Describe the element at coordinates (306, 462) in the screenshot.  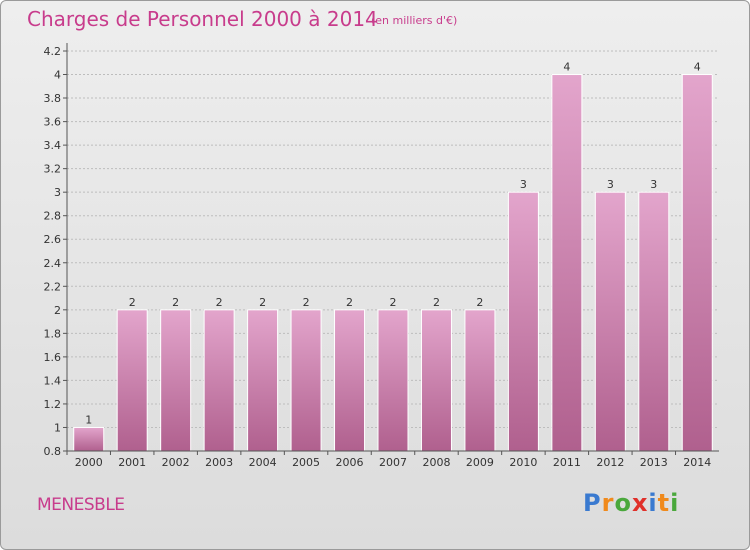
I see `x-tick-label: 2005` at that location.